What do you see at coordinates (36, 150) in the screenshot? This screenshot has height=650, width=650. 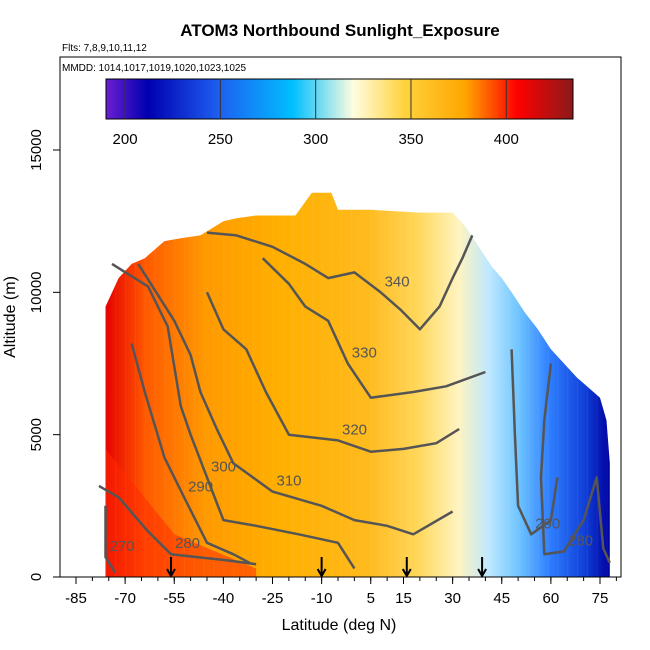 I see `y-tick-label: 15000` at bounding box center [36, 150].